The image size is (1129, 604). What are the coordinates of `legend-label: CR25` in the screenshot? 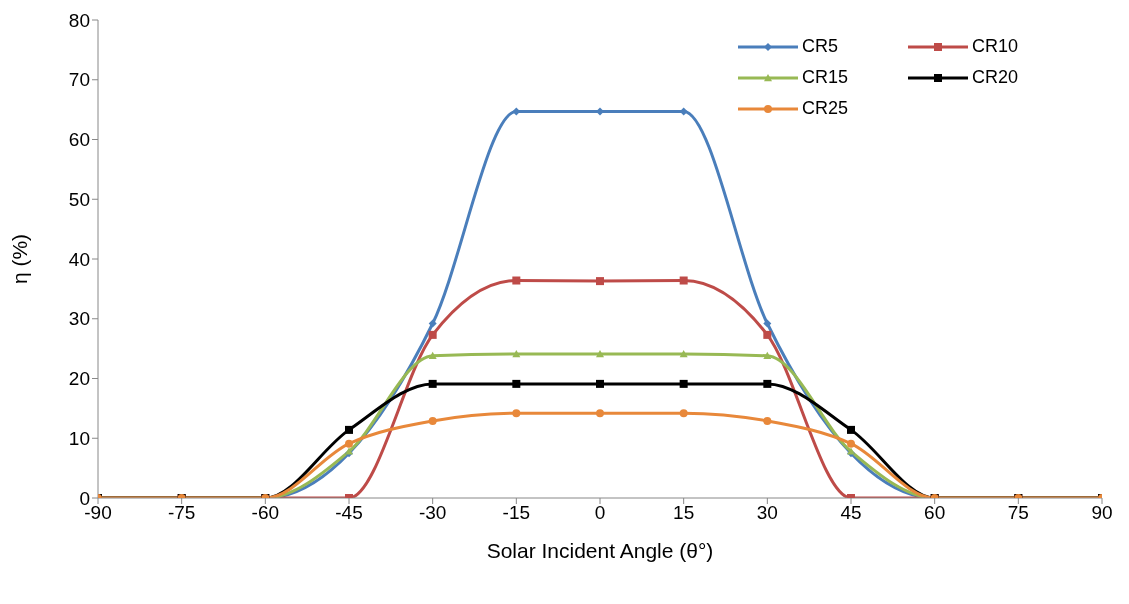 It's located at (825, 108).